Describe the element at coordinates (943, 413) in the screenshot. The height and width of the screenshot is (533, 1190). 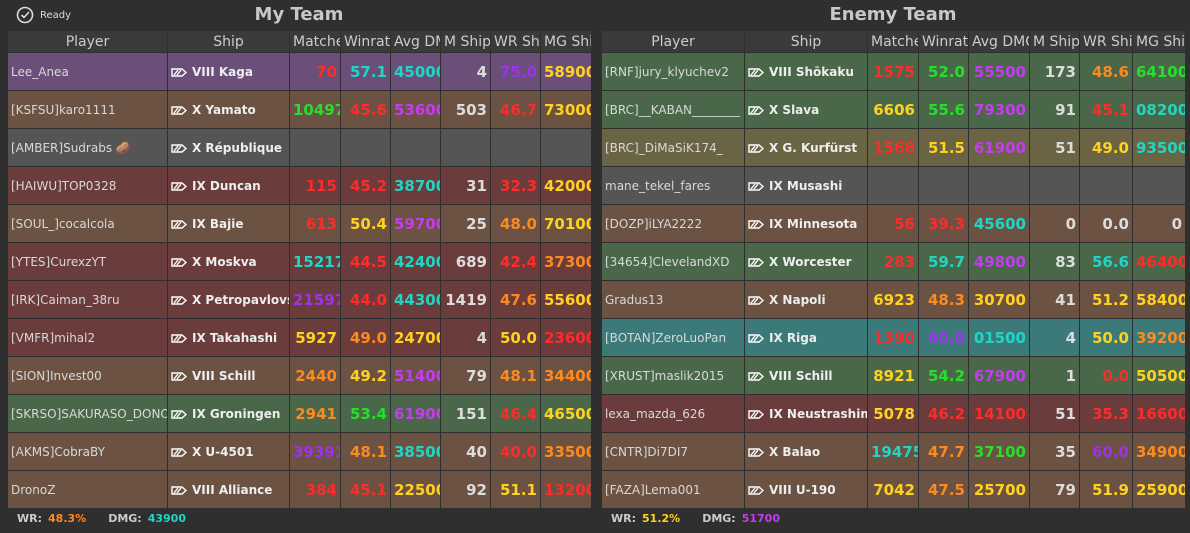
I see `stat-cell: 46.2` at that location.